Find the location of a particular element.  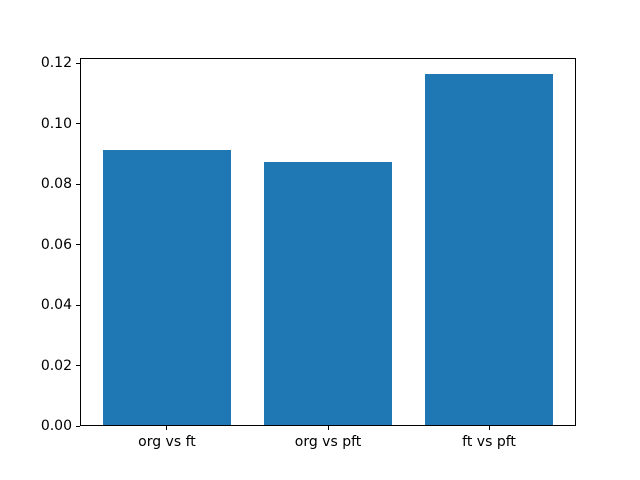

y-tick-label: 0.00 is located at coordinates (56, 426).